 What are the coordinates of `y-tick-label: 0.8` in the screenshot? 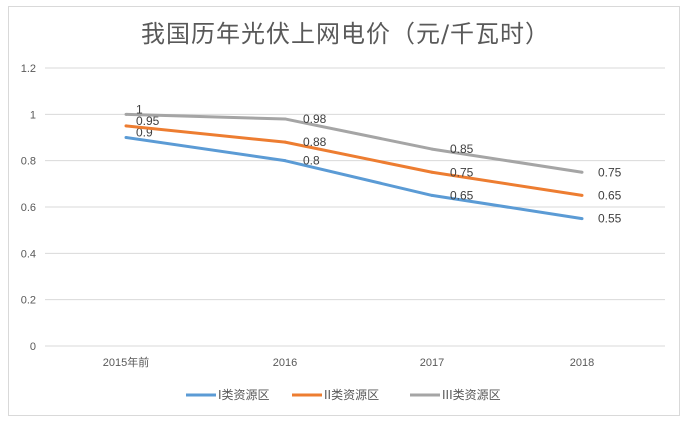 It's located at (28, 162).